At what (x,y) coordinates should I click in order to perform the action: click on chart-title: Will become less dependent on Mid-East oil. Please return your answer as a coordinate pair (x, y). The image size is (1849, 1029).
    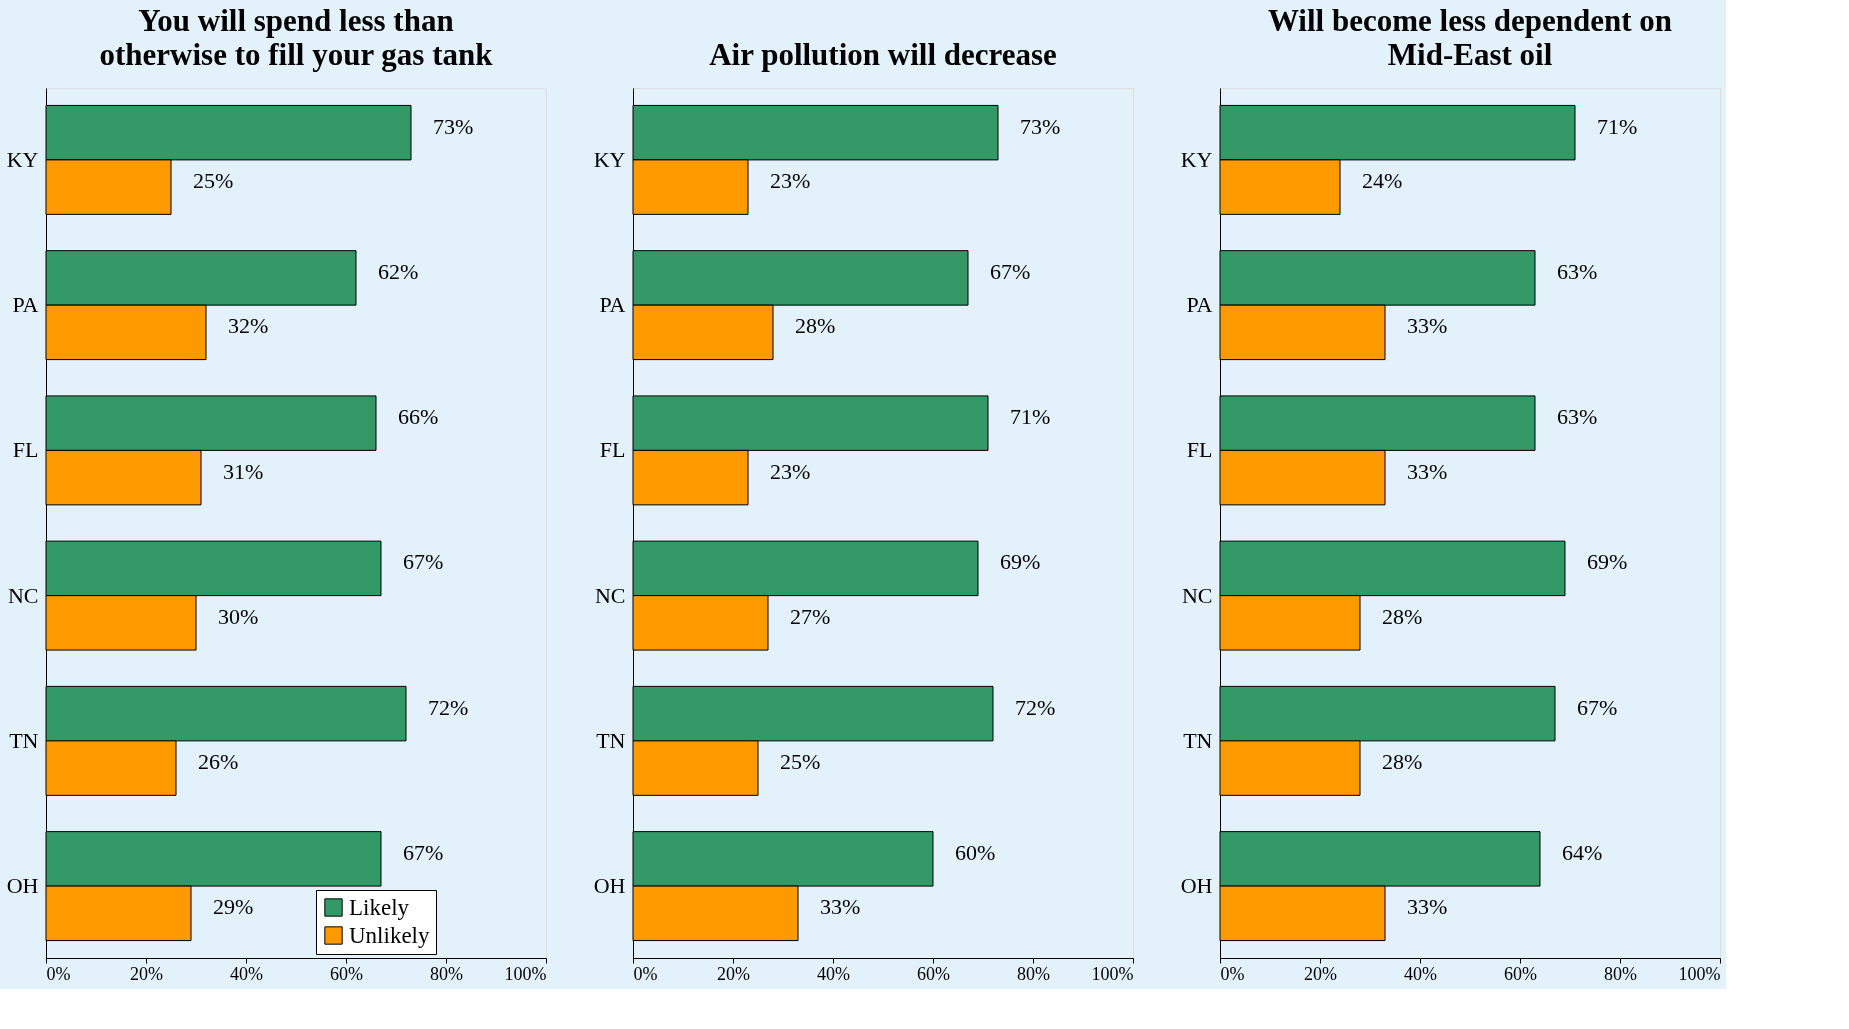
    Looking at the image, I should click on (1470, 37).